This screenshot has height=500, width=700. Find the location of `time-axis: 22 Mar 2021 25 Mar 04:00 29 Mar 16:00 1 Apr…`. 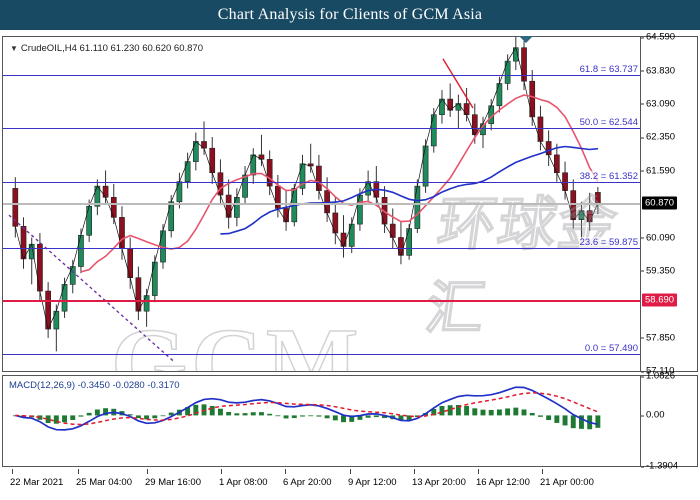

time-axis: 22 Mar 2021 25 Mar 04:00 29 Mar 16:00 1 Apr… is located at coordinates (350, 482).